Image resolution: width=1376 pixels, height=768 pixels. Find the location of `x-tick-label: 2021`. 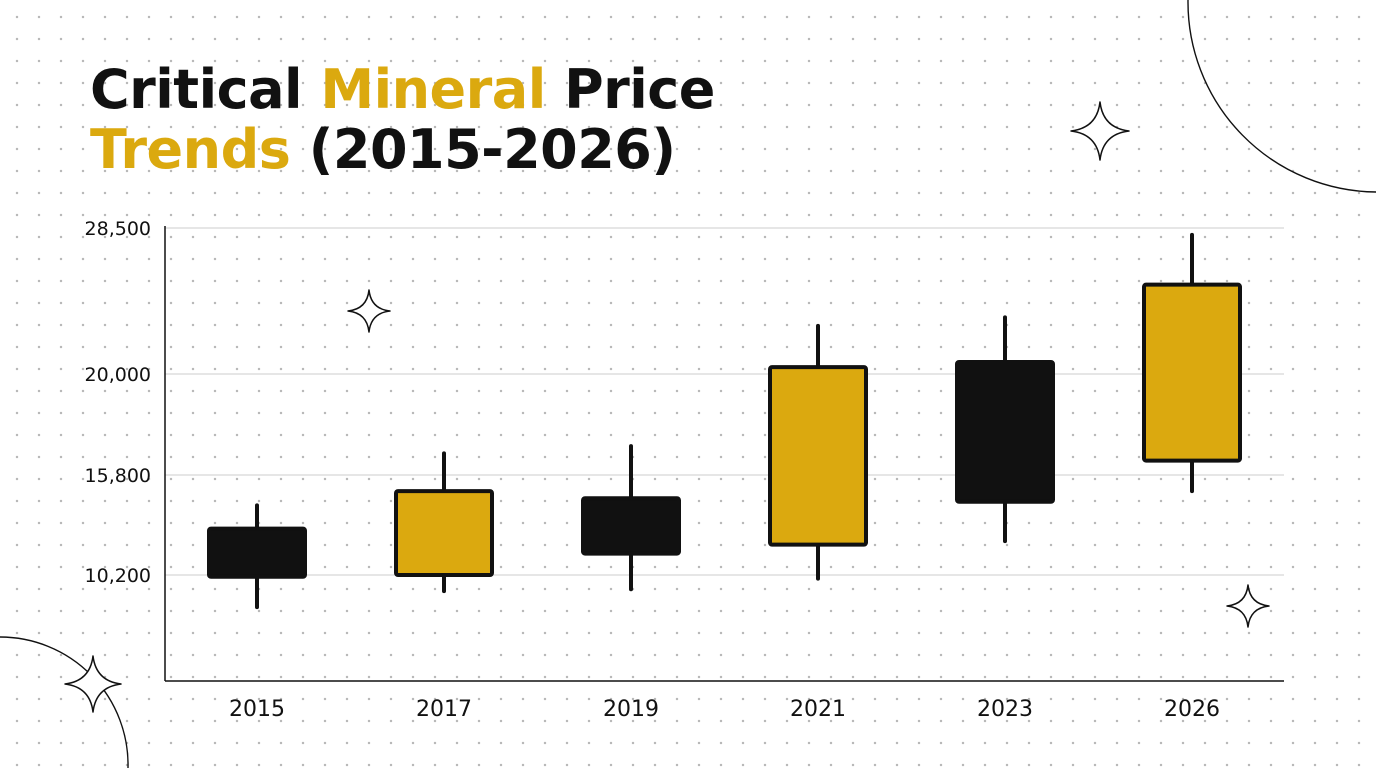

x-tick-label: 2021 is located at coordinates (818, 709).